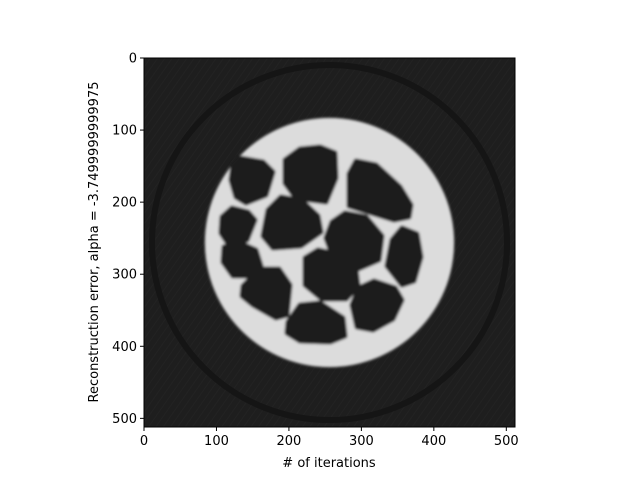  Describe the element at coordinates (124, 347) in the screenshot. I see `y-tick-label-400: 400` at that location.